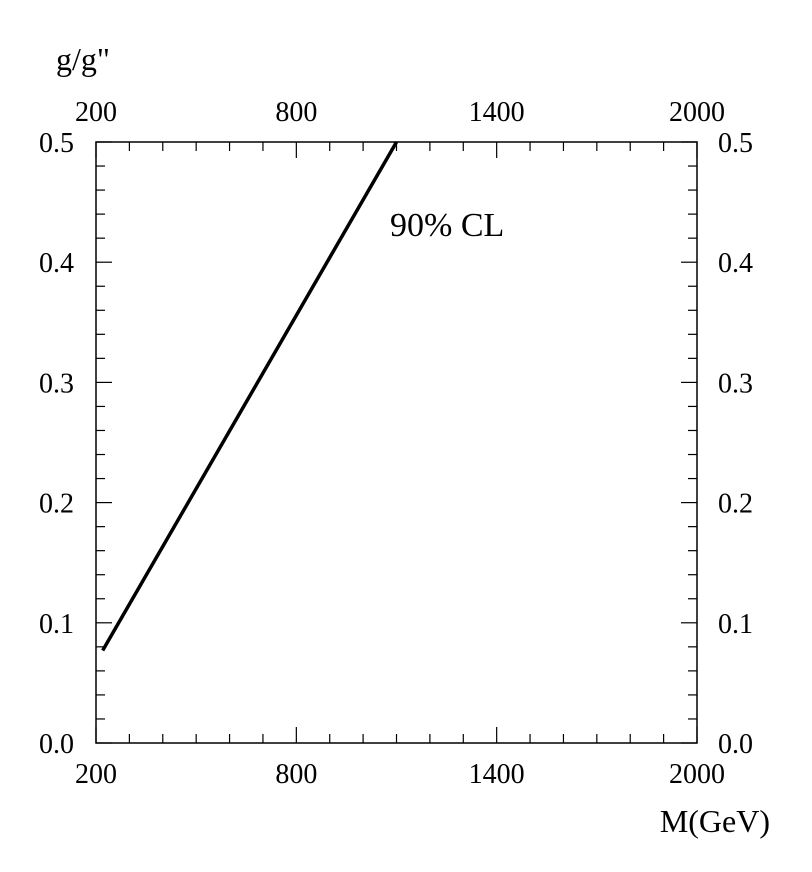 The image size is (812, 872). What do you see at coordinates (56, 624) in the screenshot?
I see `y-tick-label-left: 0.1` at bounding box center [56, 624].